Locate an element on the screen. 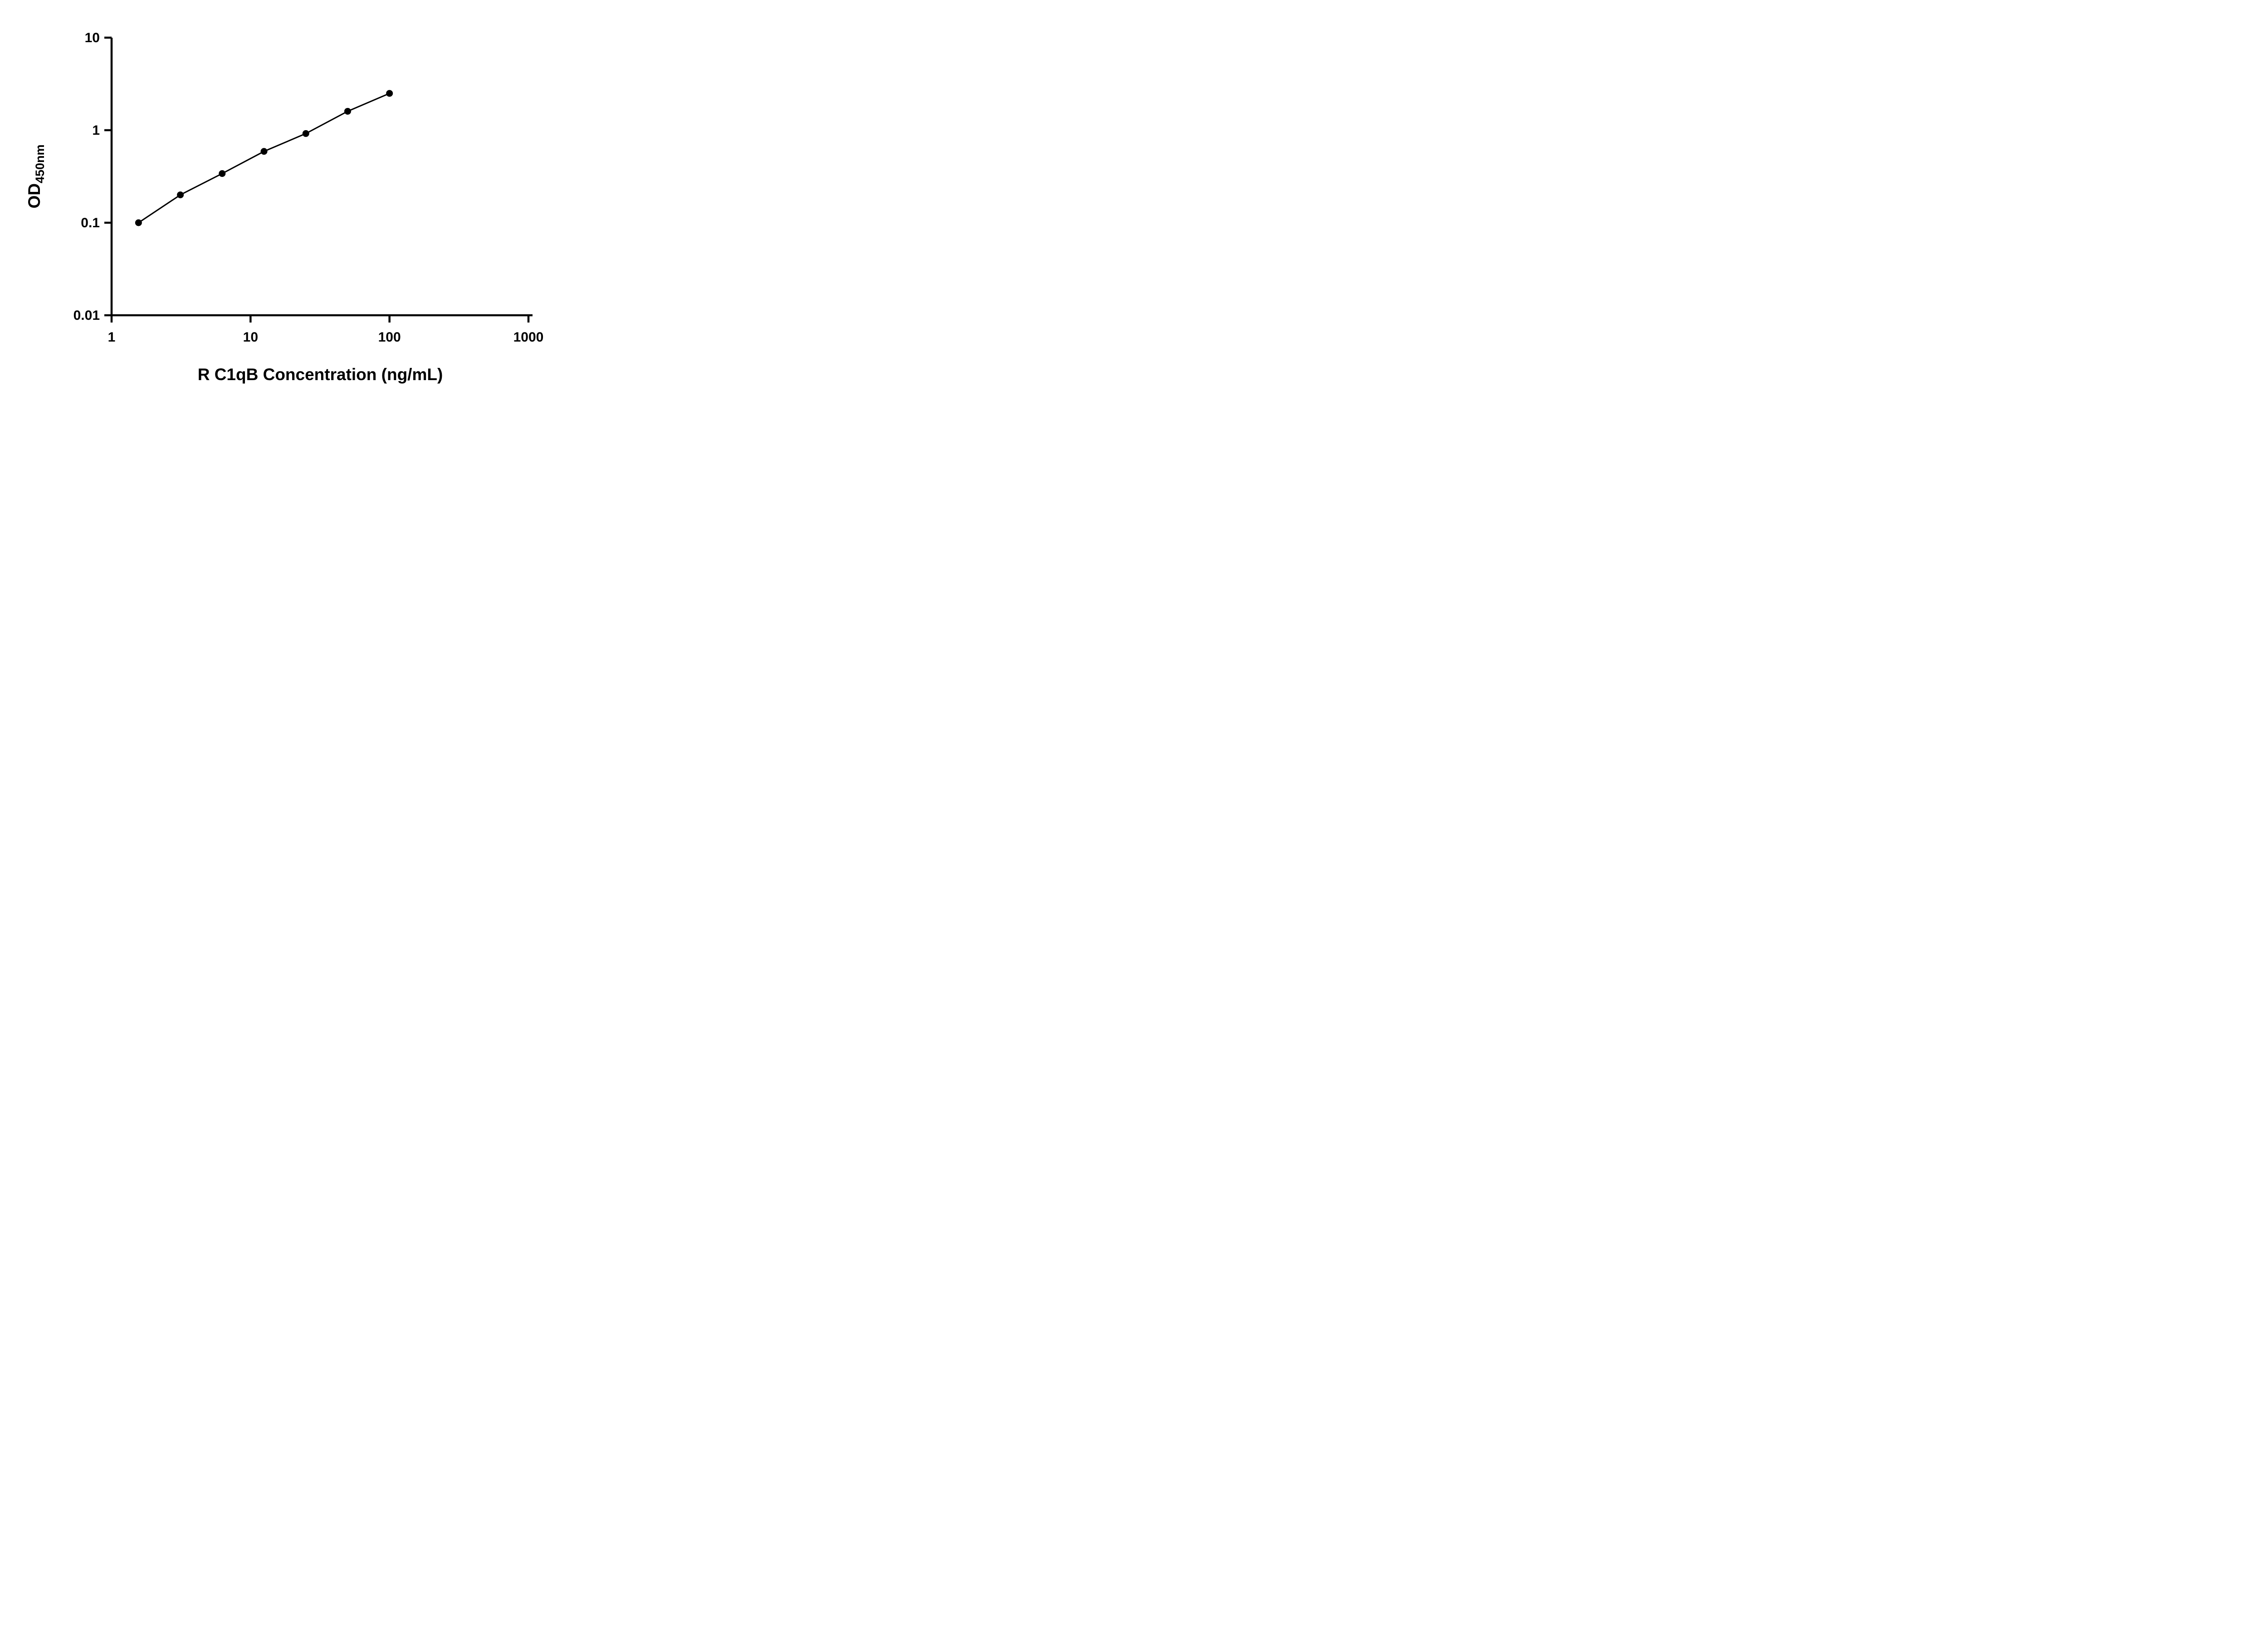 Image resolution: width=2268 pixels, height=1633 pixels. y-tick-label: 0.1 is located at coordinates (91, 222).